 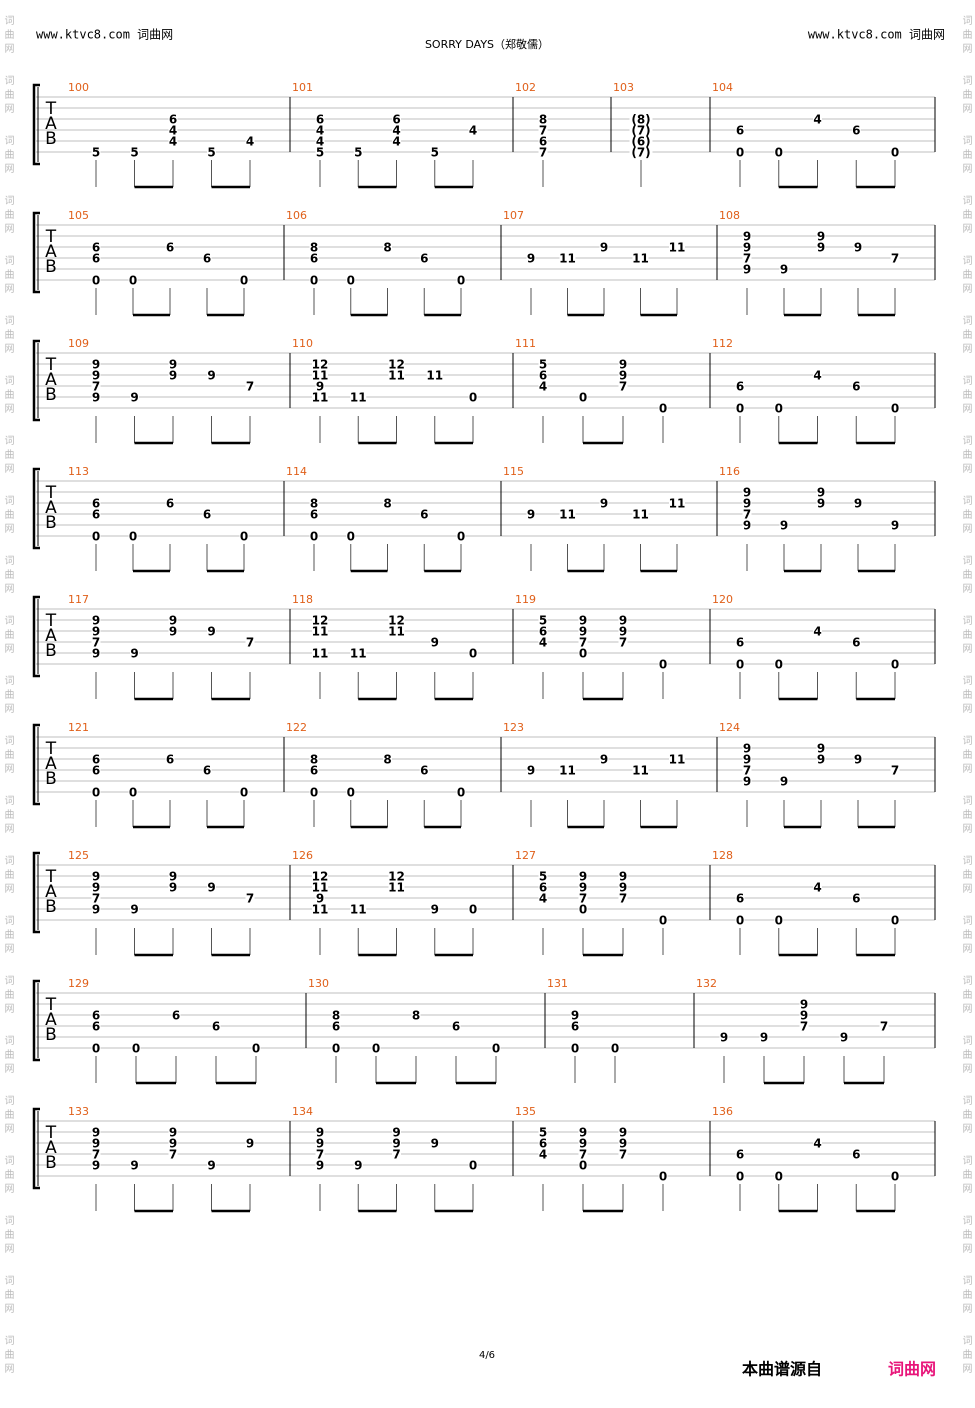 I want to click on measure-number: 117, so click(x=78, y=599).